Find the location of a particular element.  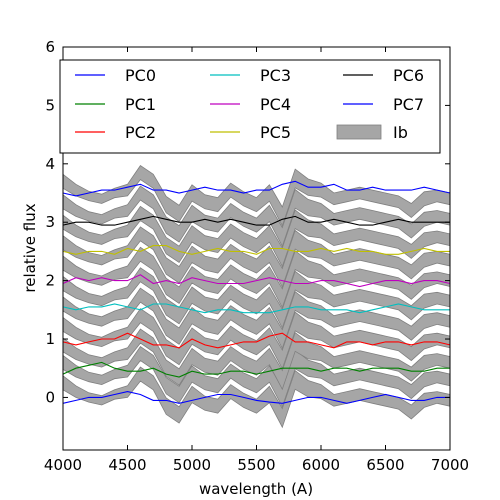

legend: PC0 PC1 PC2 PC3 PC4 PC5 PC6 PC7 Ib is located at coordinates (250, 106).